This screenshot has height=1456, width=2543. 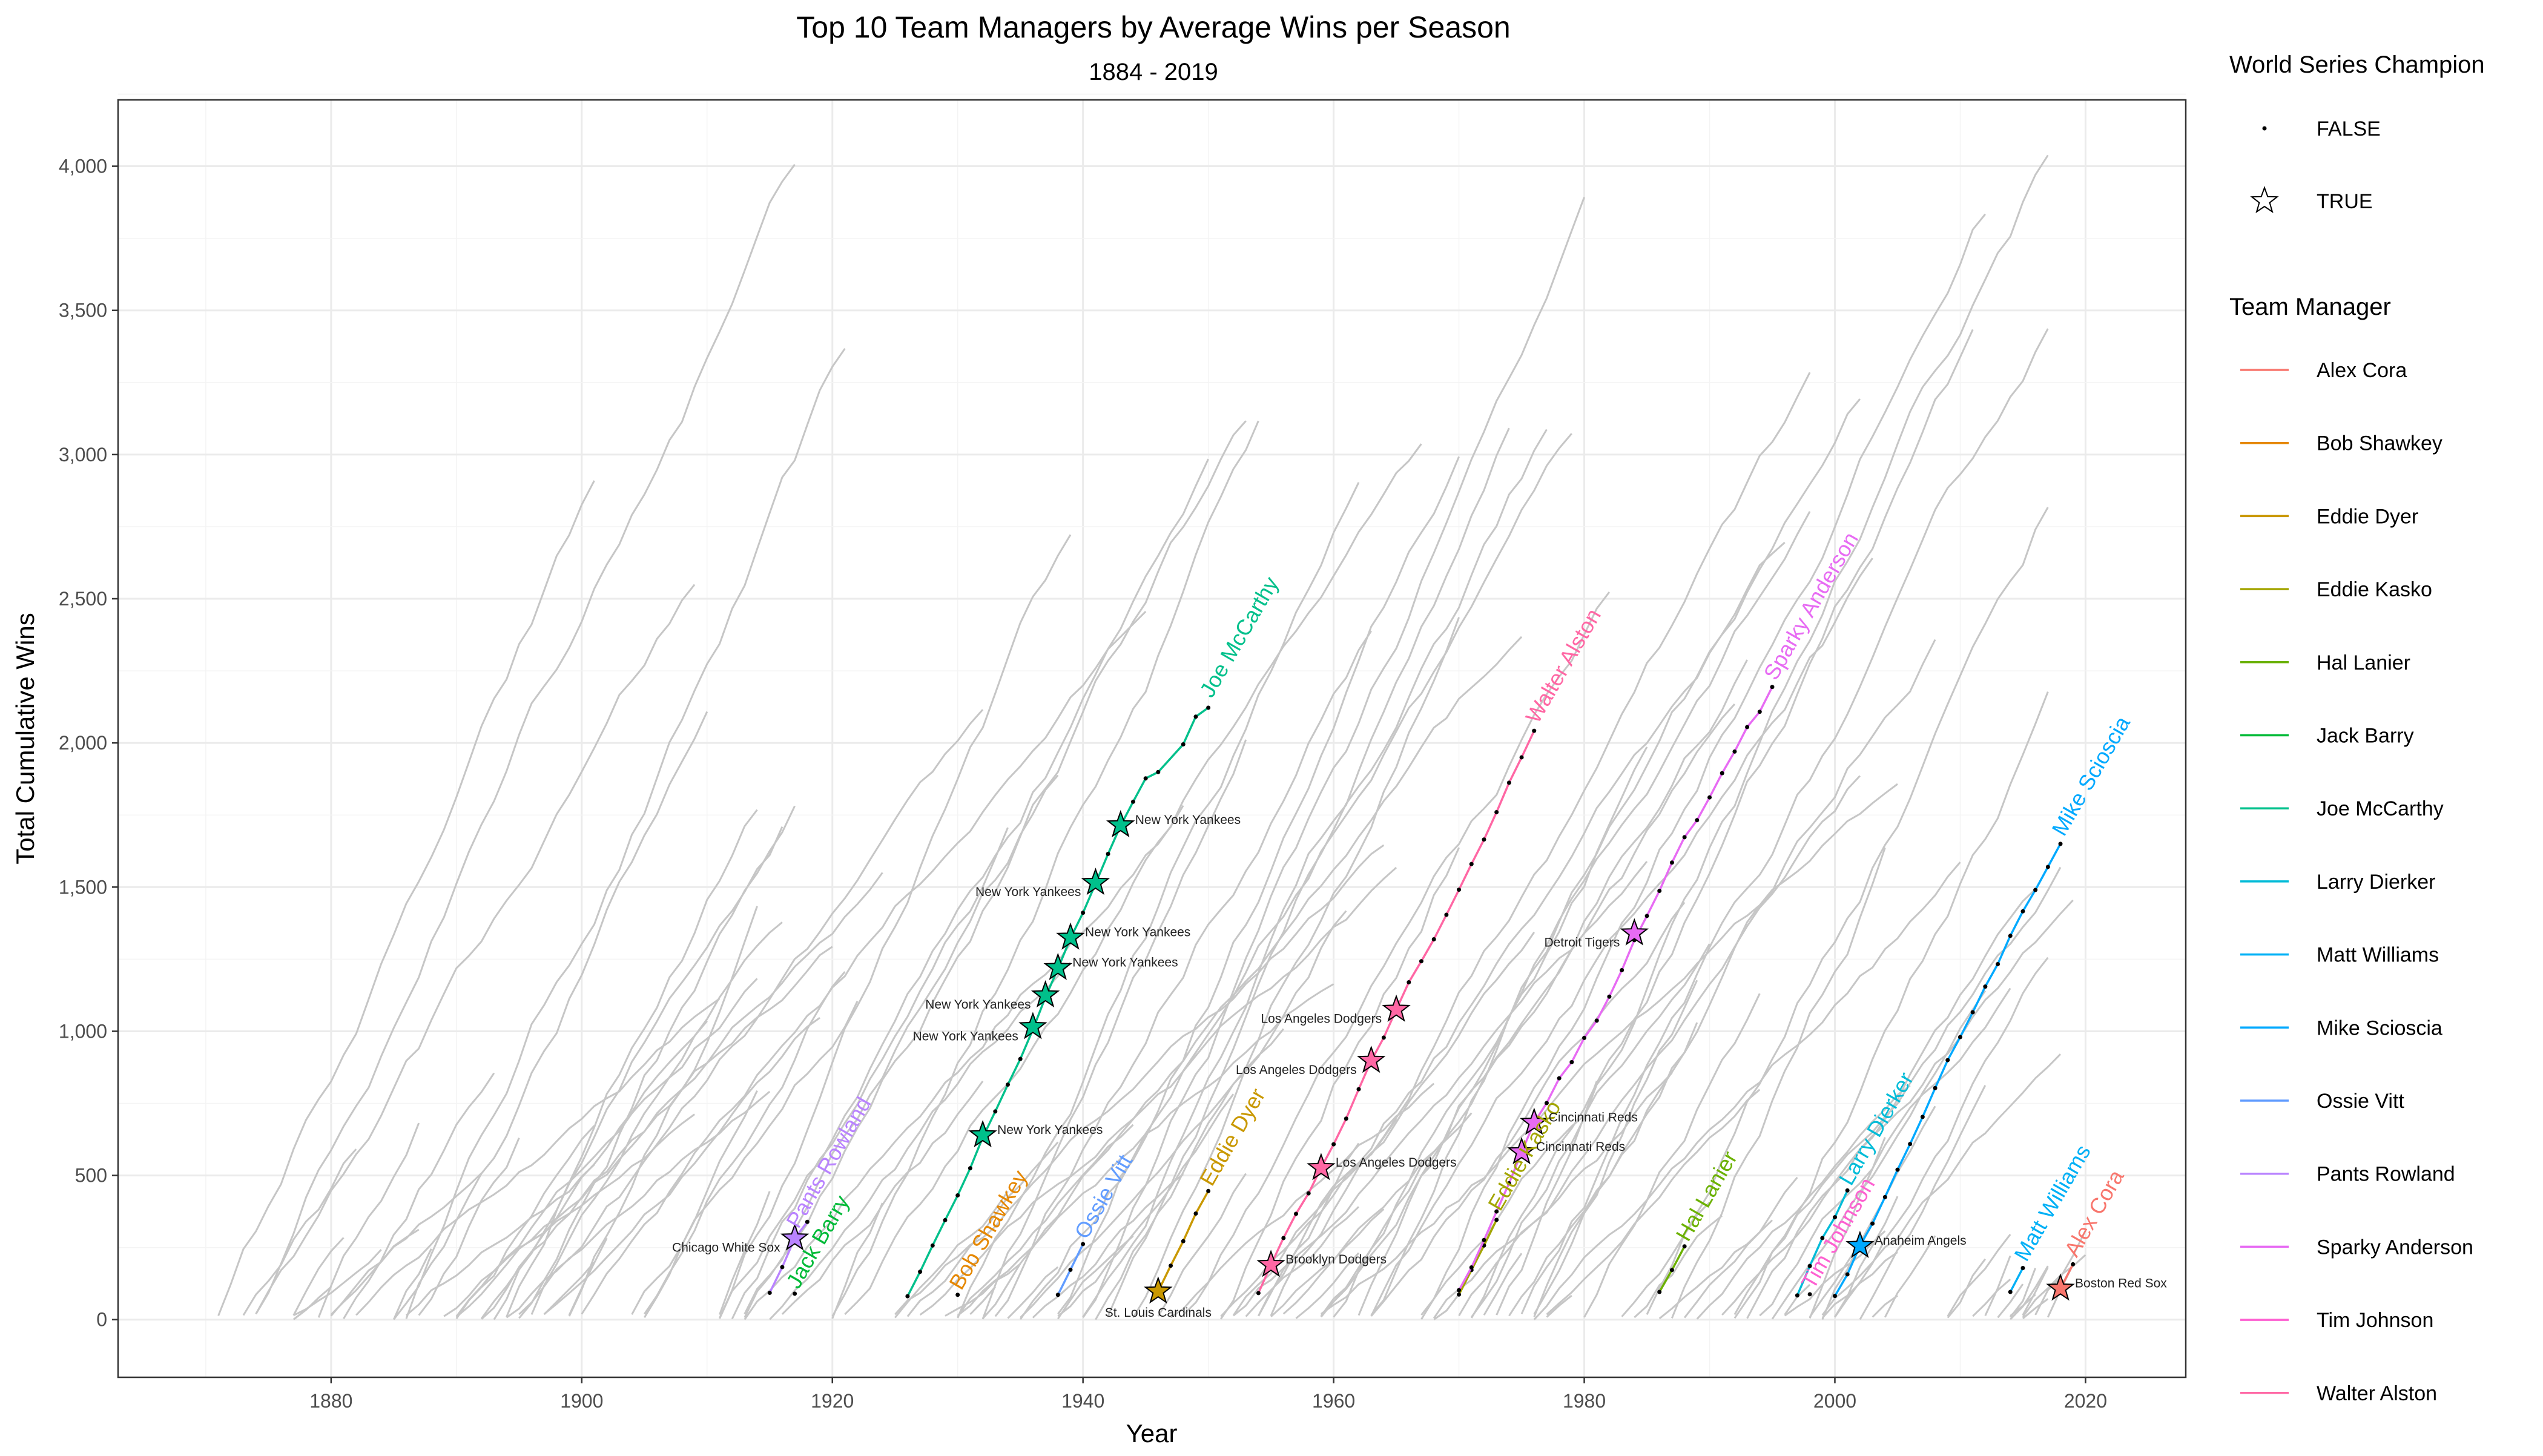 I want to click on champion-team-label: New York Yankees, so click(x=1137, y=933).